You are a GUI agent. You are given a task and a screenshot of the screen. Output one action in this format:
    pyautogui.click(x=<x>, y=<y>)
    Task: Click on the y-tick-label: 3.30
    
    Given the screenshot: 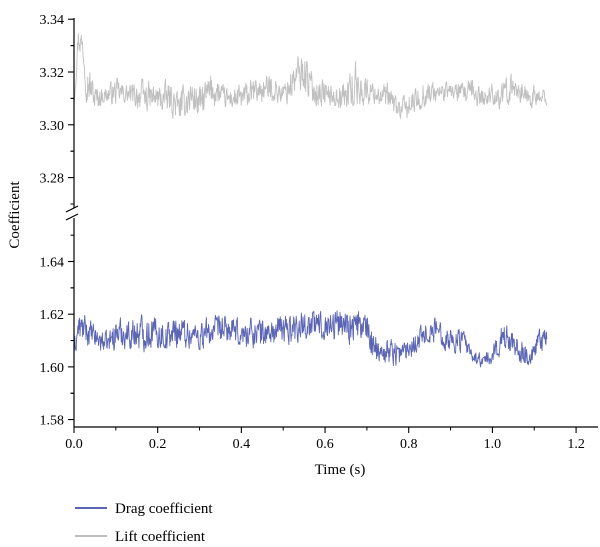 What is the action you would take?
    pyautogui.click(x=52, y=126)
    